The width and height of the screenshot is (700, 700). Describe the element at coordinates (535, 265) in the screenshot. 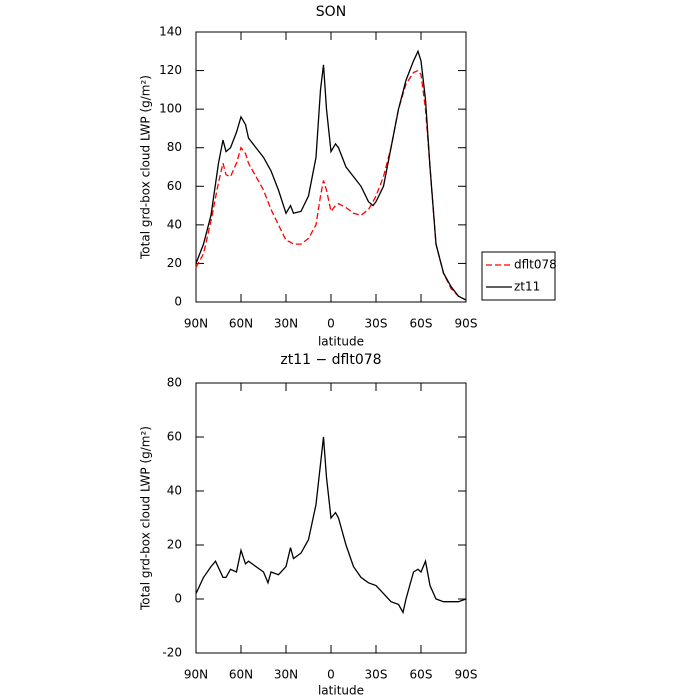

I see `legend-label: dflt078` at that location.